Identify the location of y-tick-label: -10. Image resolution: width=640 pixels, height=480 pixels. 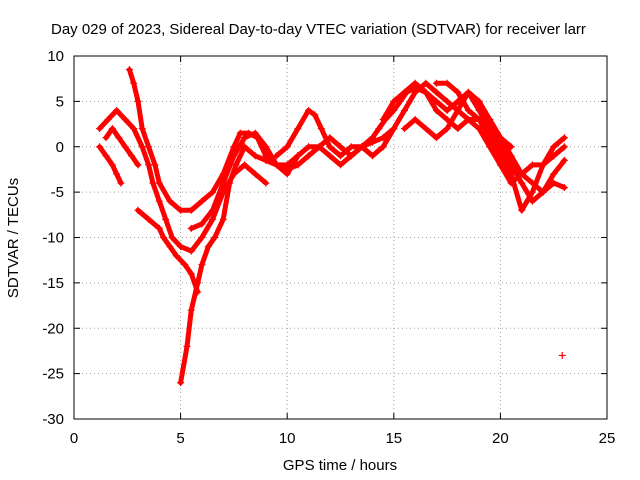
(53, 238).